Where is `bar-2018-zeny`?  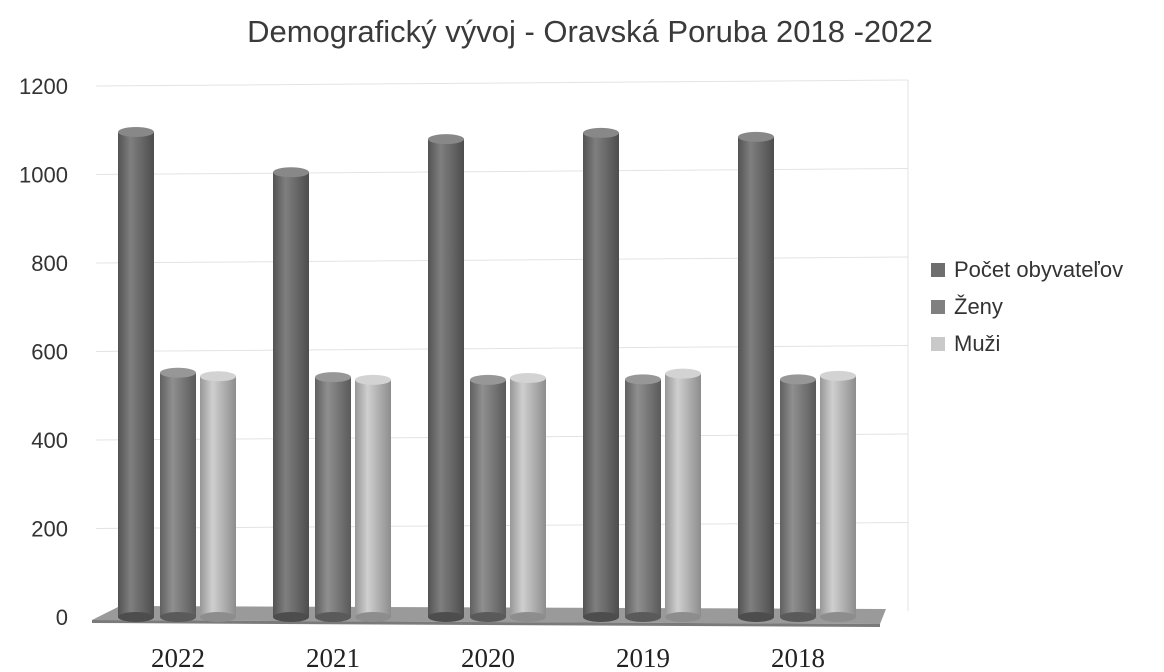
bar-2018-zeny is located at coordinates (798, 498).